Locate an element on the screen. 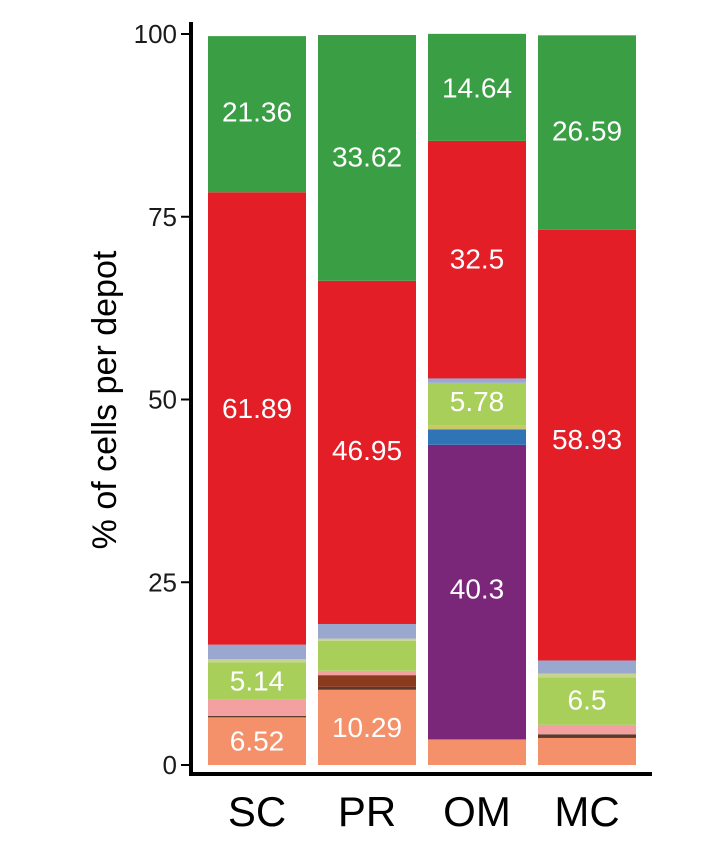  data-label: 5.78 is located at coordinates (477, 401).